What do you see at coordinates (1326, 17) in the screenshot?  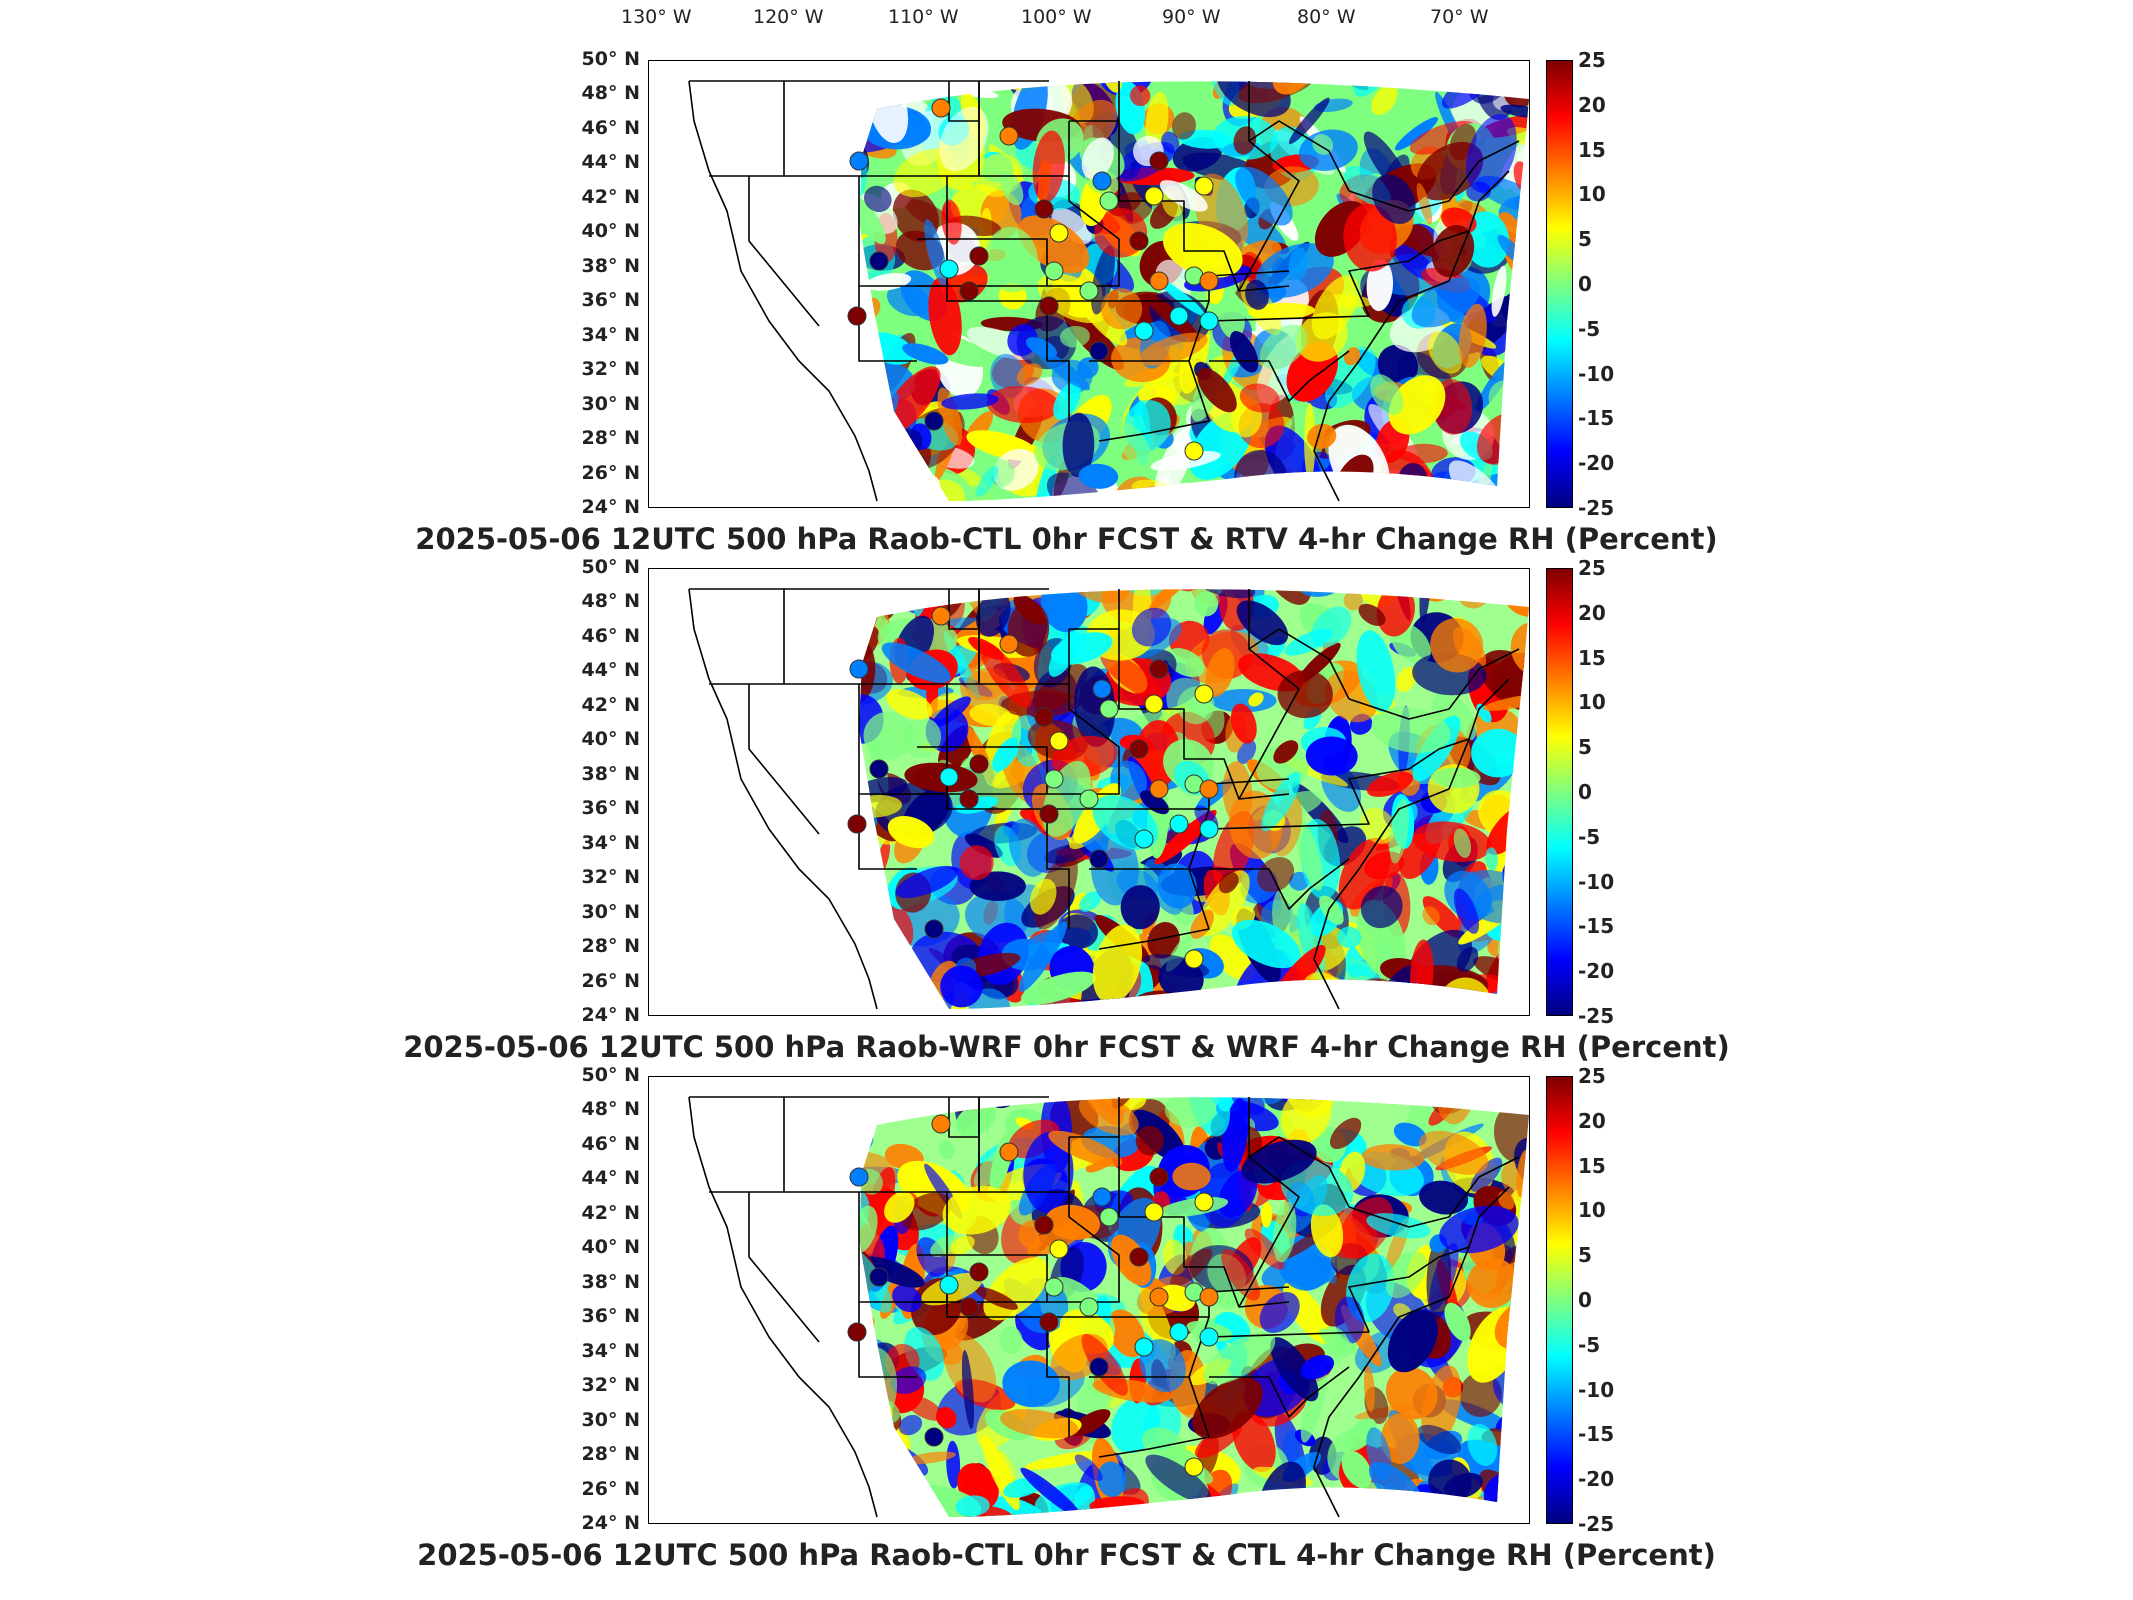 I see `lon-label: 80° W` at bounding box center [1326, 17].